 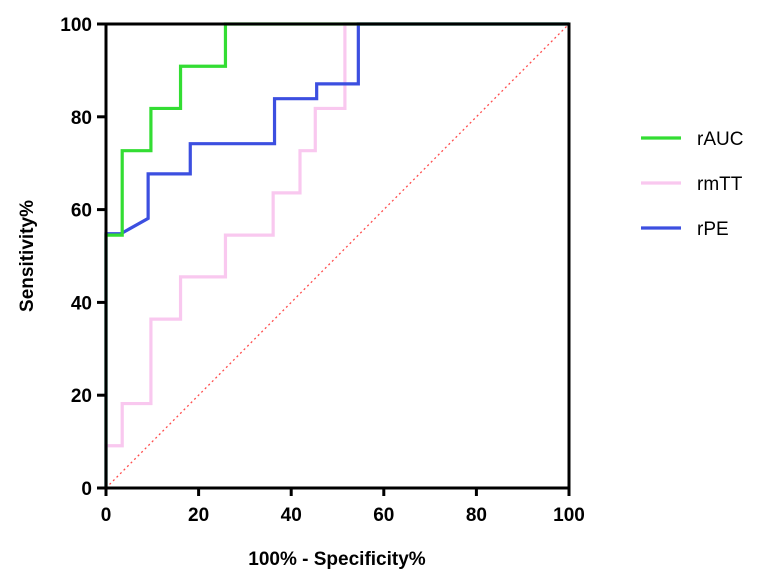 I want to click on y-tick-label: 100, so click(x=76, y=25).